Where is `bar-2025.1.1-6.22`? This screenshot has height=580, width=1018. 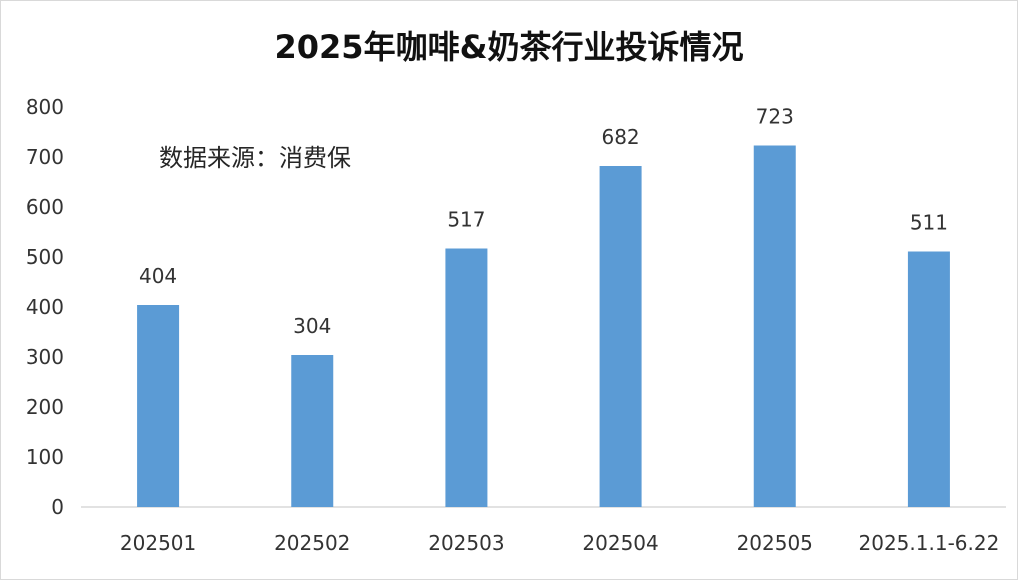 bar-2025.1.1-6.22 is located at coordinates (928, 379).